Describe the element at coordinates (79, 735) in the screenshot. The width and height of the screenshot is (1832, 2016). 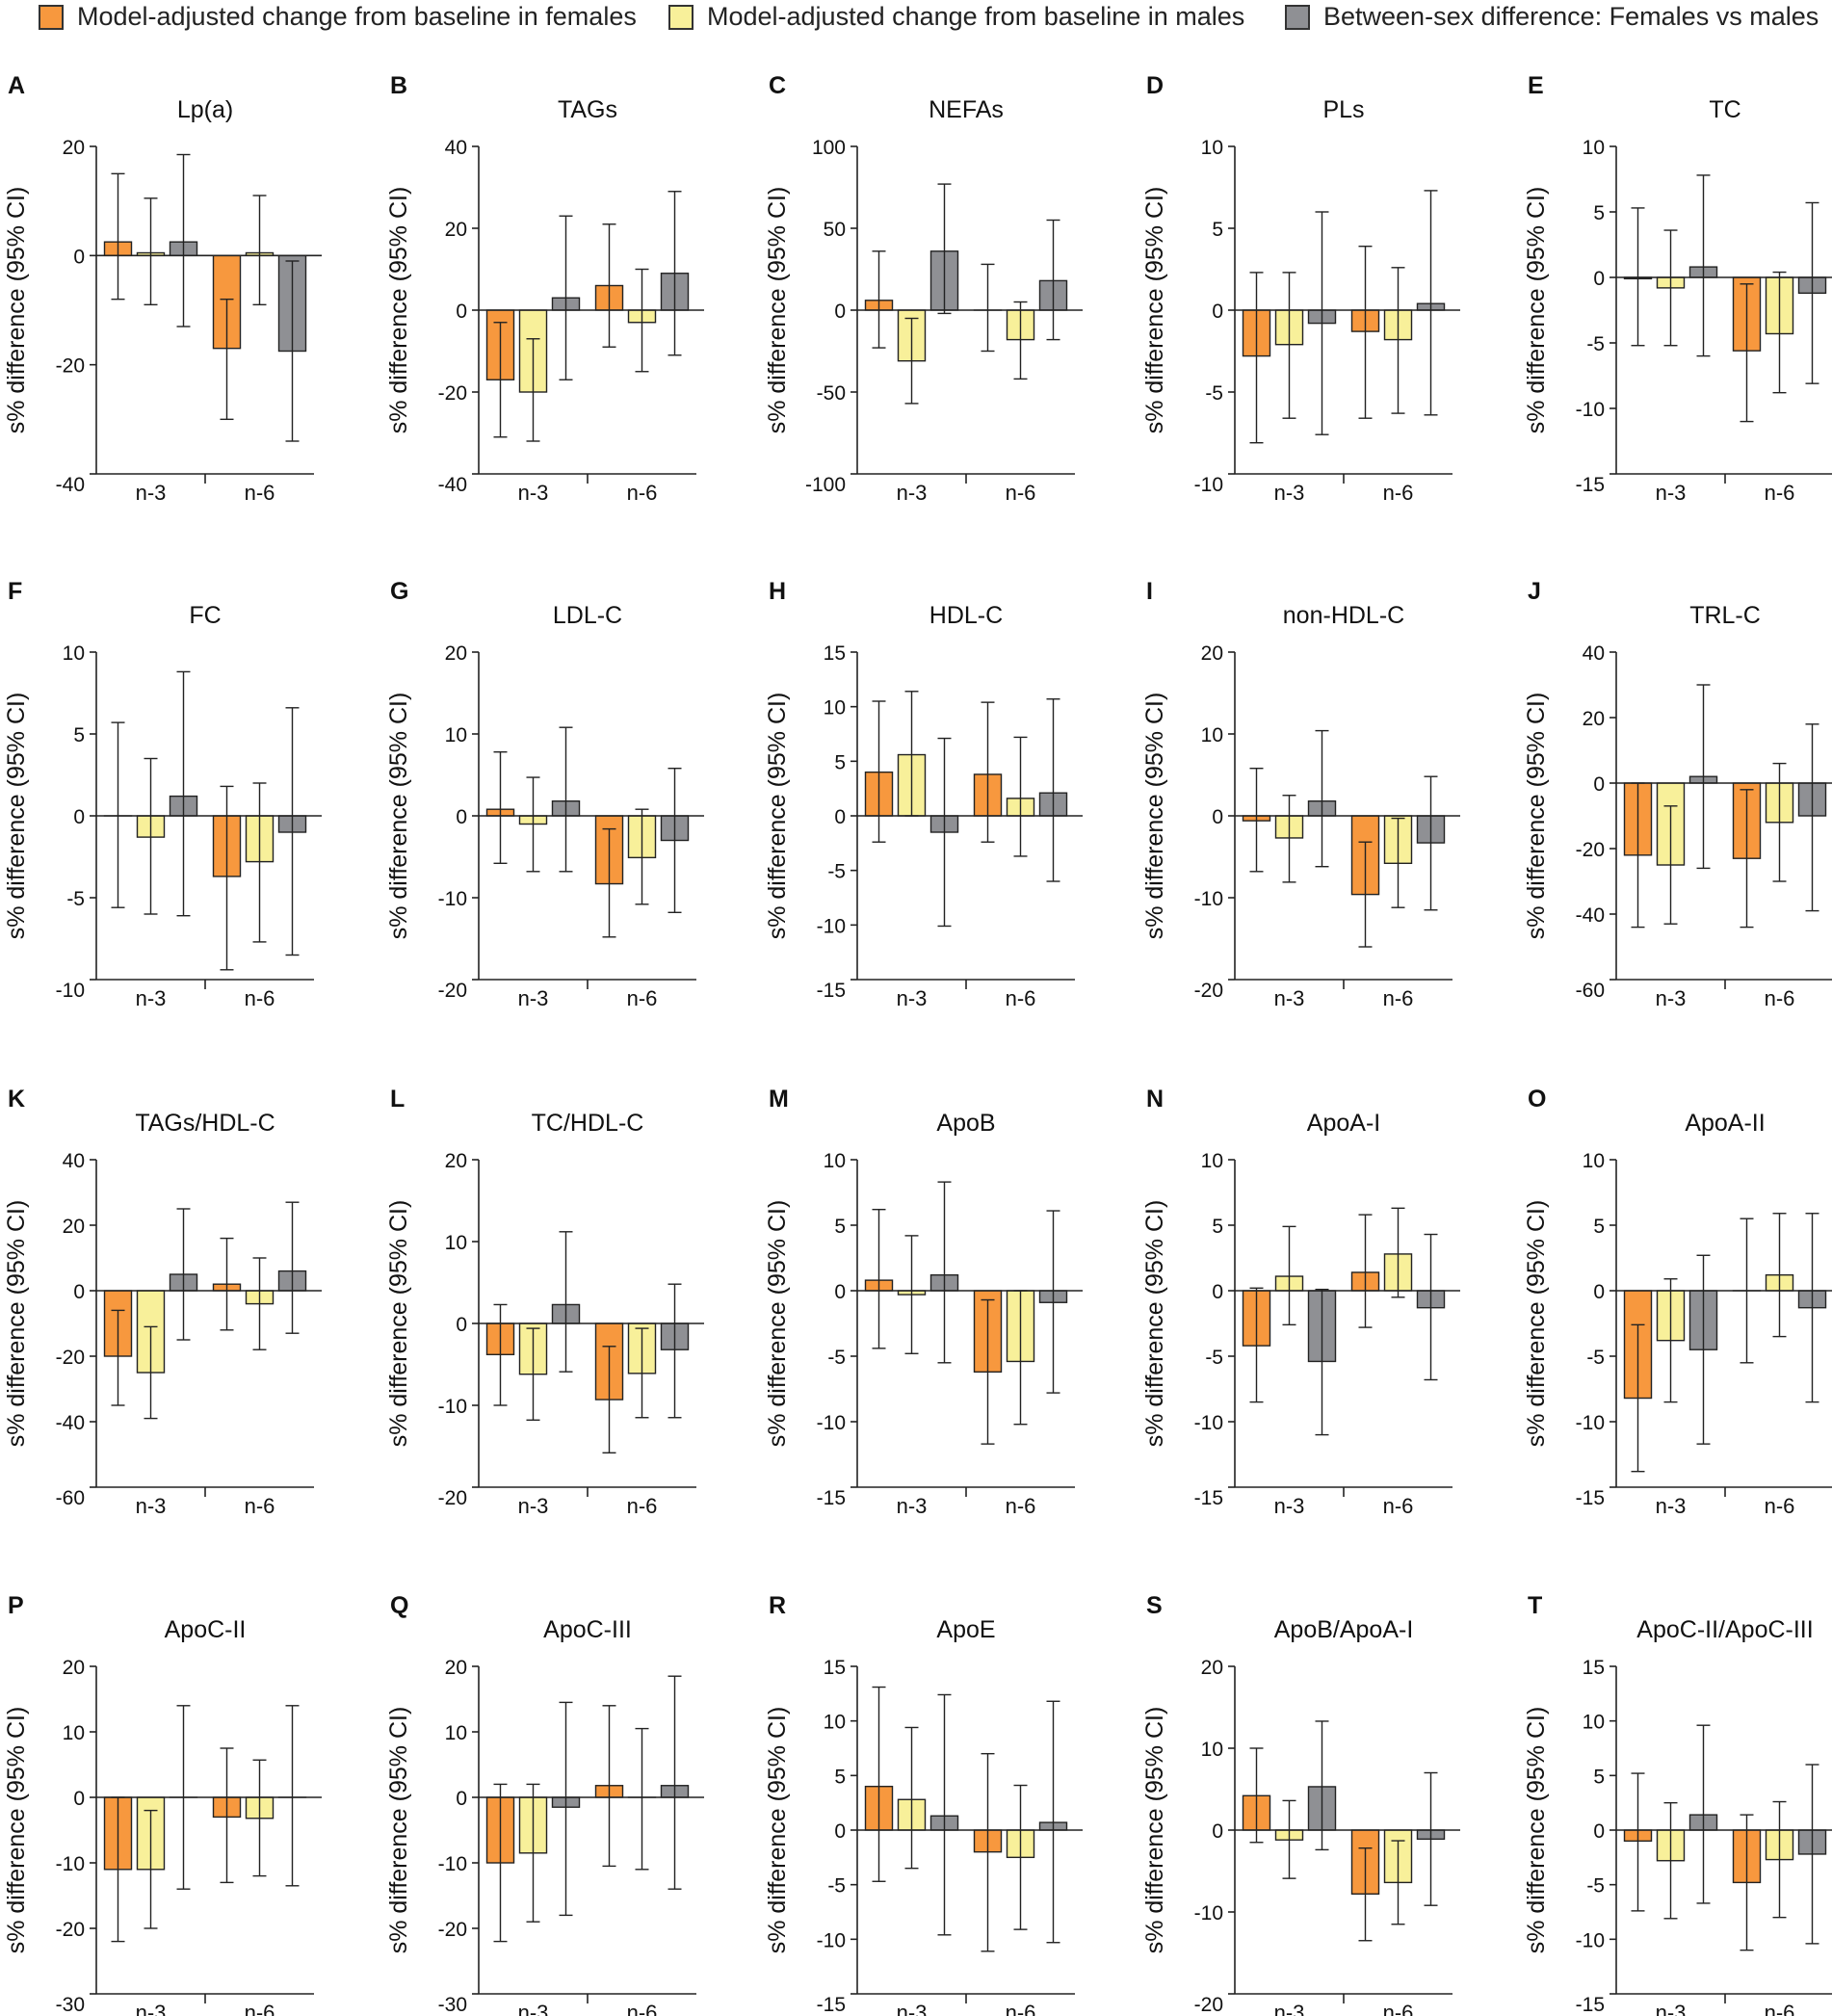
I see `y-tick-label-f: 5` at that location.